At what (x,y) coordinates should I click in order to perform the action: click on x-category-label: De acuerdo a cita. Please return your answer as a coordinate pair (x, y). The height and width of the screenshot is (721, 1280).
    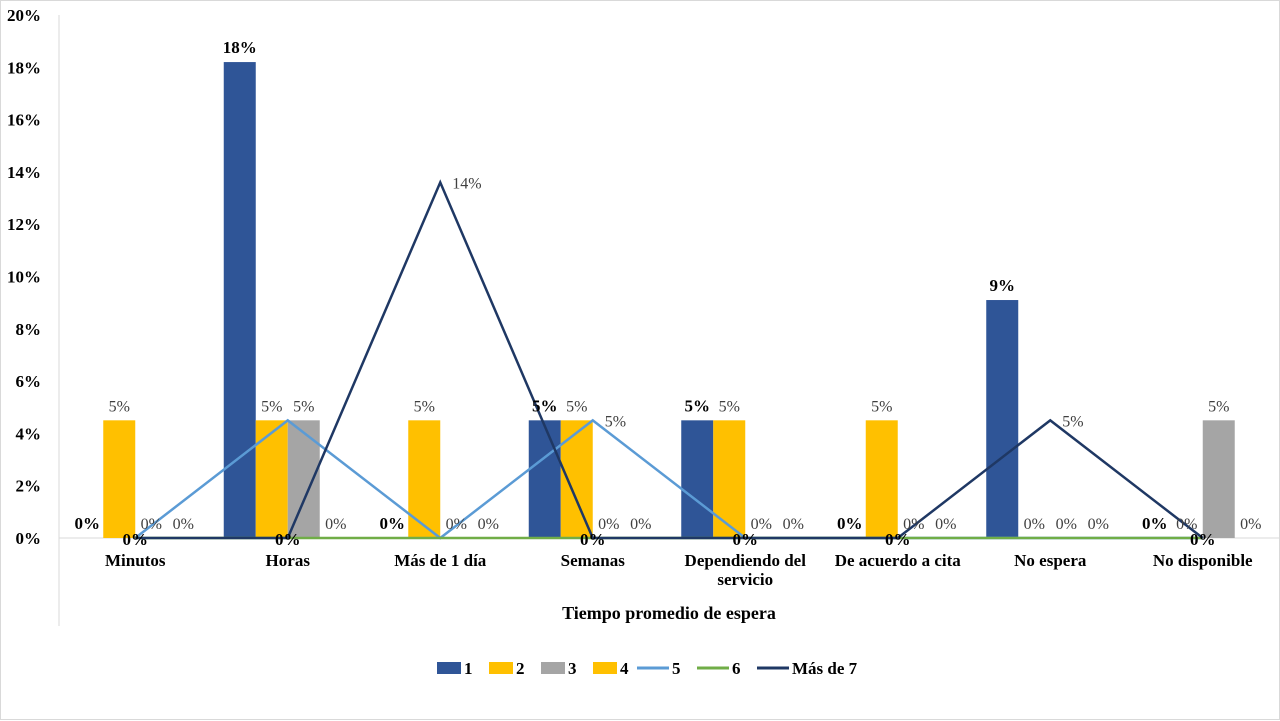
    Looking at the image, I should click on (898, 560).